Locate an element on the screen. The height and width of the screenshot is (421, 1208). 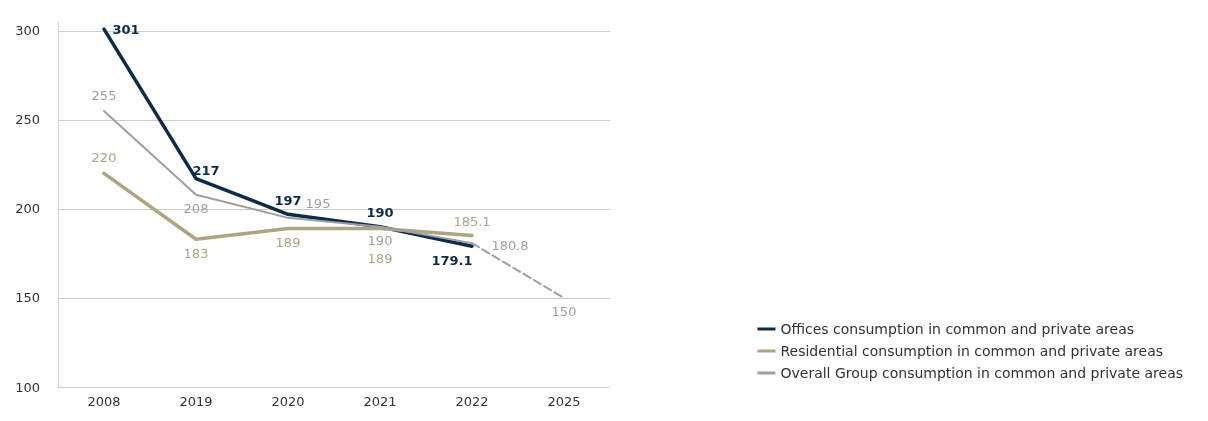
y-tick-label: 300 is located at coordinates (27, 31).